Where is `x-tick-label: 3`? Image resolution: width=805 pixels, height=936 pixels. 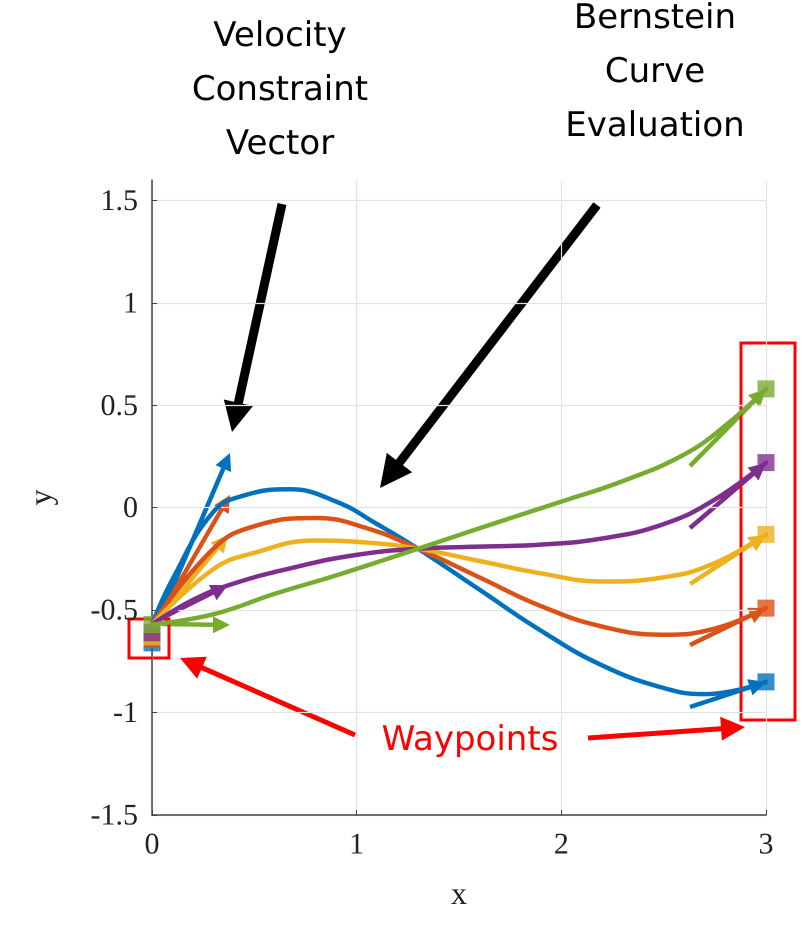 x-tick-label: 3 is located at coordinates (766, 844).